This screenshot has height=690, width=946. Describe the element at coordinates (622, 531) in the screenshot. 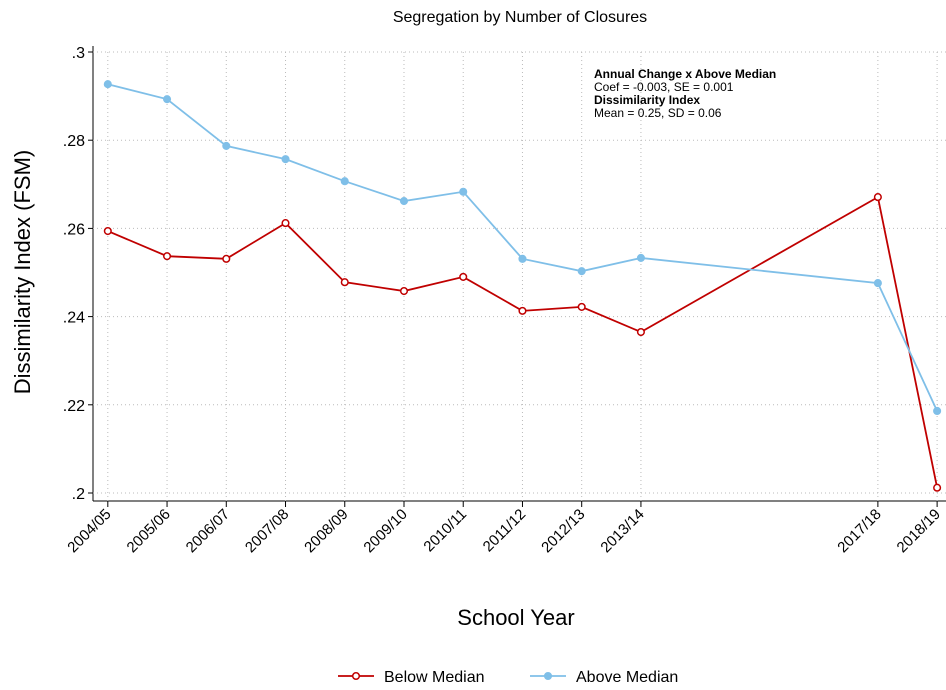

I see `x-tick-label: 2013/14` at that location.